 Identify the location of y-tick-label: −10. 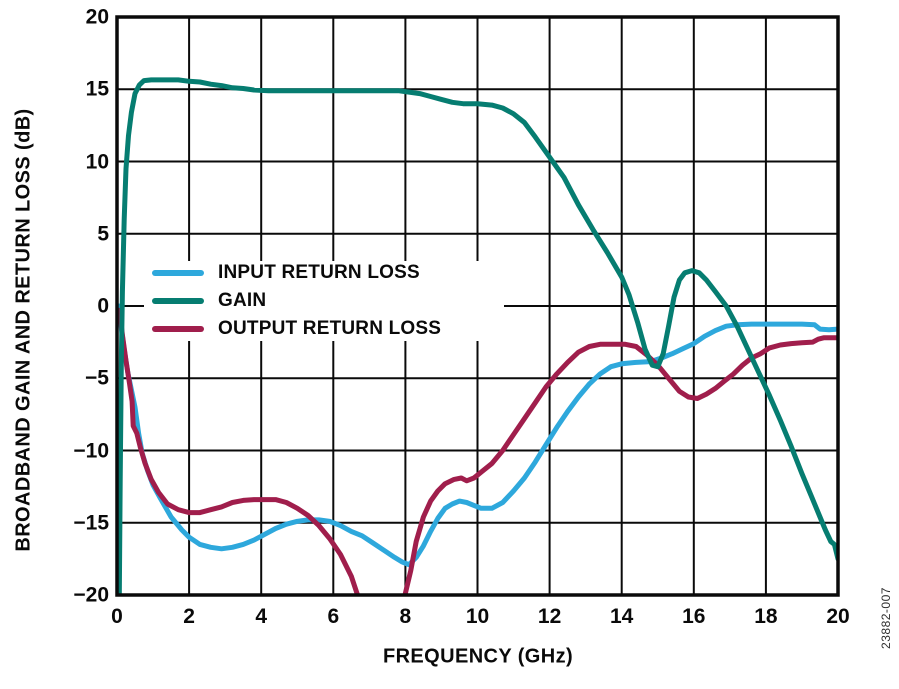
(91, 450).